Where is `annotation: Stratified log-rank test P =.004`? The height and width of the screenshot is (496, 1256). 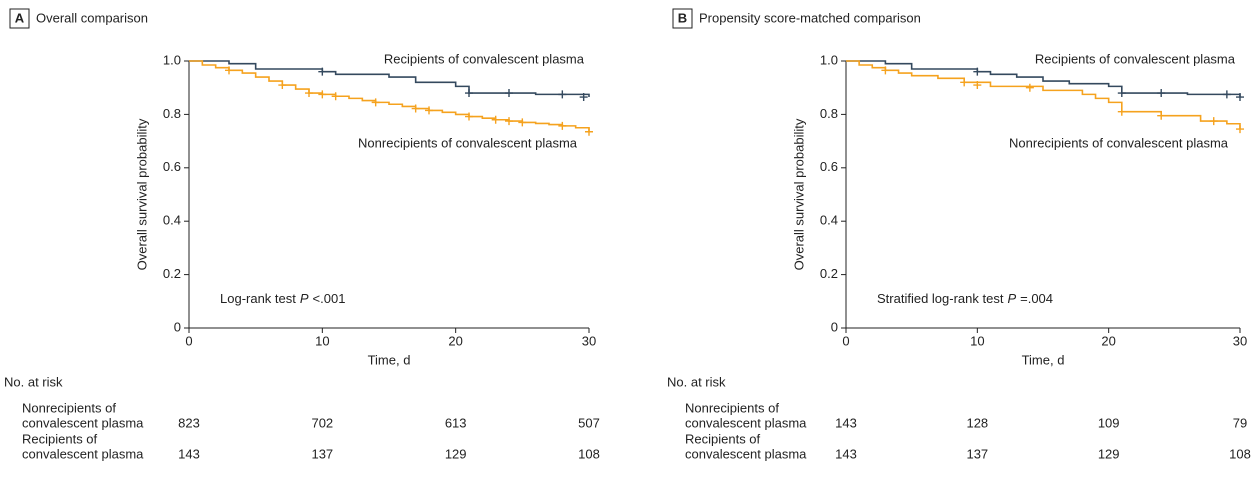 annotation: Stratified log-rank test P =.004 is located at coordinates (965, 298).